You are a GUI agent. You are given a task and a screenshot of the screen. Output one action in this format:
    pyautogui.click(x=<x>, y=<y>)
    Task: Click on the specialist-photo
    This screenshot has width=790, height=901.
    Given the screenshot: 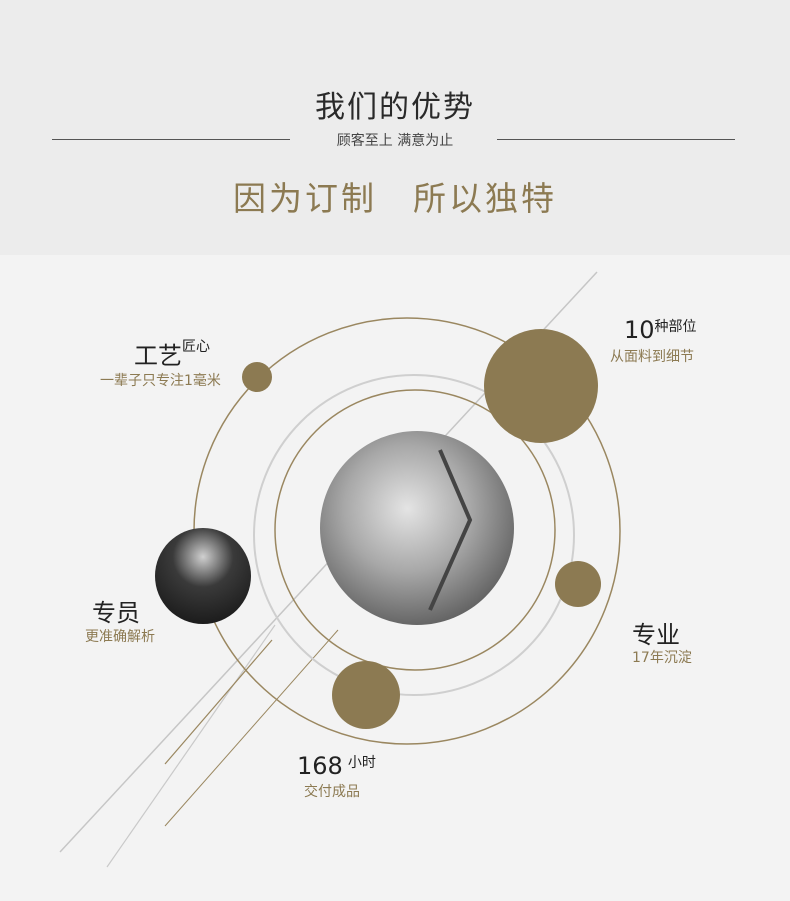 What is the action you would take?
    pyautogui.click(x=203, y=576)
    